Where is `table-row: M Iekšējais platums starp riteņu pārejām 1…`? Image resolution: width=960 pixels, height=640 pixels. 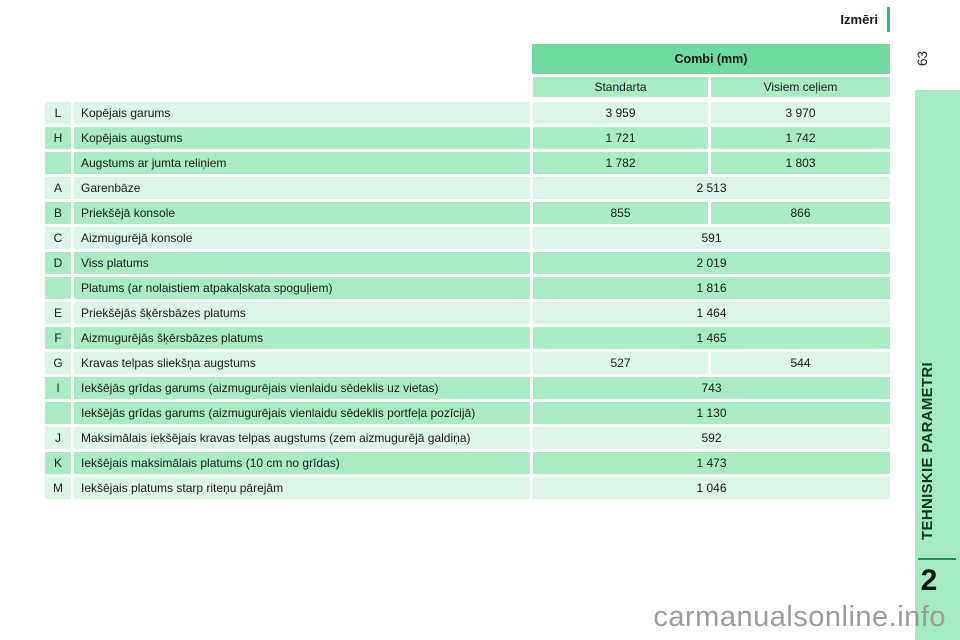 table-row: M Iekšējais platums starp riteņu pārejām 1… is located at coordinates (467, 488).